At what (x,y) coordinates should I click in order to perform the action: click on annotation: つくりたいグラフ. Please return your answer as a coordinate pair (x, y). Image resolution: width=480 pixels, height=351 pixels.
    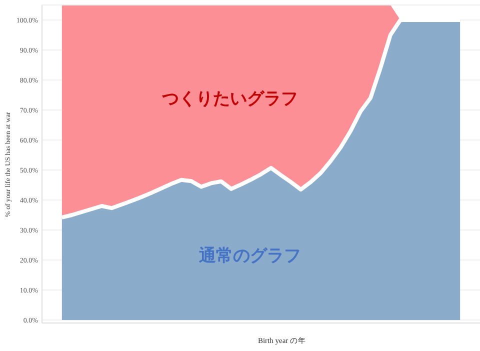
    Looking at the image, I should click on (229, 99).